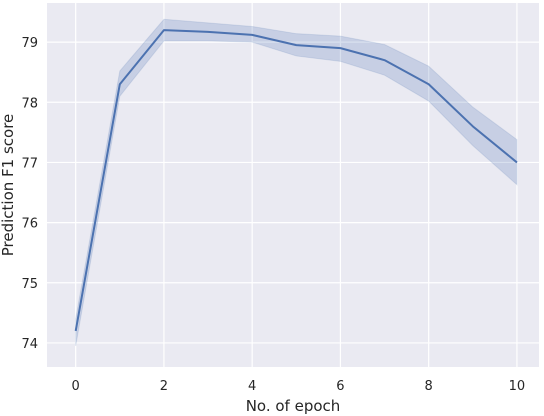 The image size is (544, 416). I want to click on x-tick-label: 6, so click(340, 386).